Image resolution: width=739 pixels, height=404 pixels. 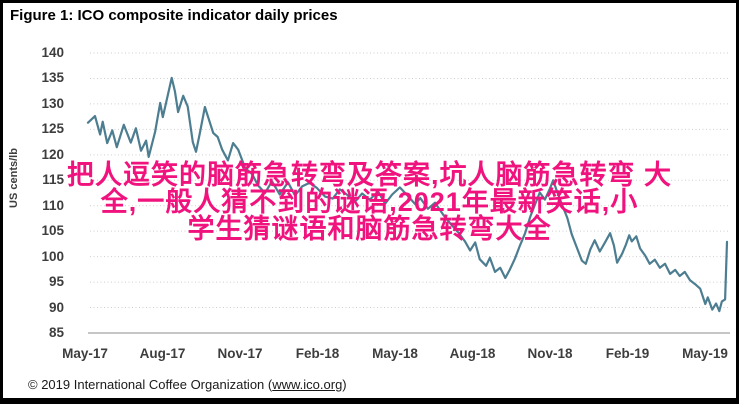 I want to click on y-tick-label-135: 135, so click(x=52, y=78).